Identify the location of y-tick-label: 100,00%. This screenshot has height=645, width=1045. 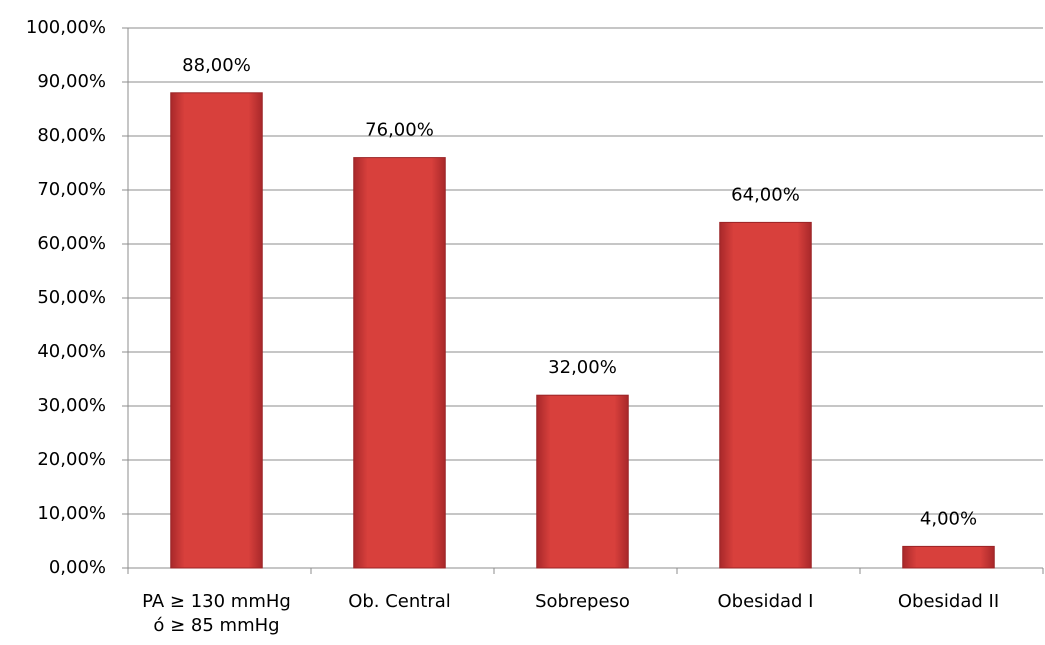
(66, 27).